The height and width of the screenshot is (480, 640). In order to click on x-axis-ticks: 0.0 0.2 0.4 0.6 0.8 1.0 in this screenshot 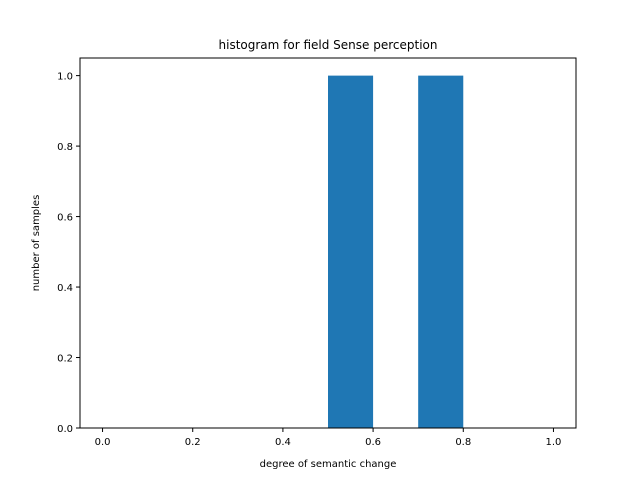, I will do `click(328, 438)`.